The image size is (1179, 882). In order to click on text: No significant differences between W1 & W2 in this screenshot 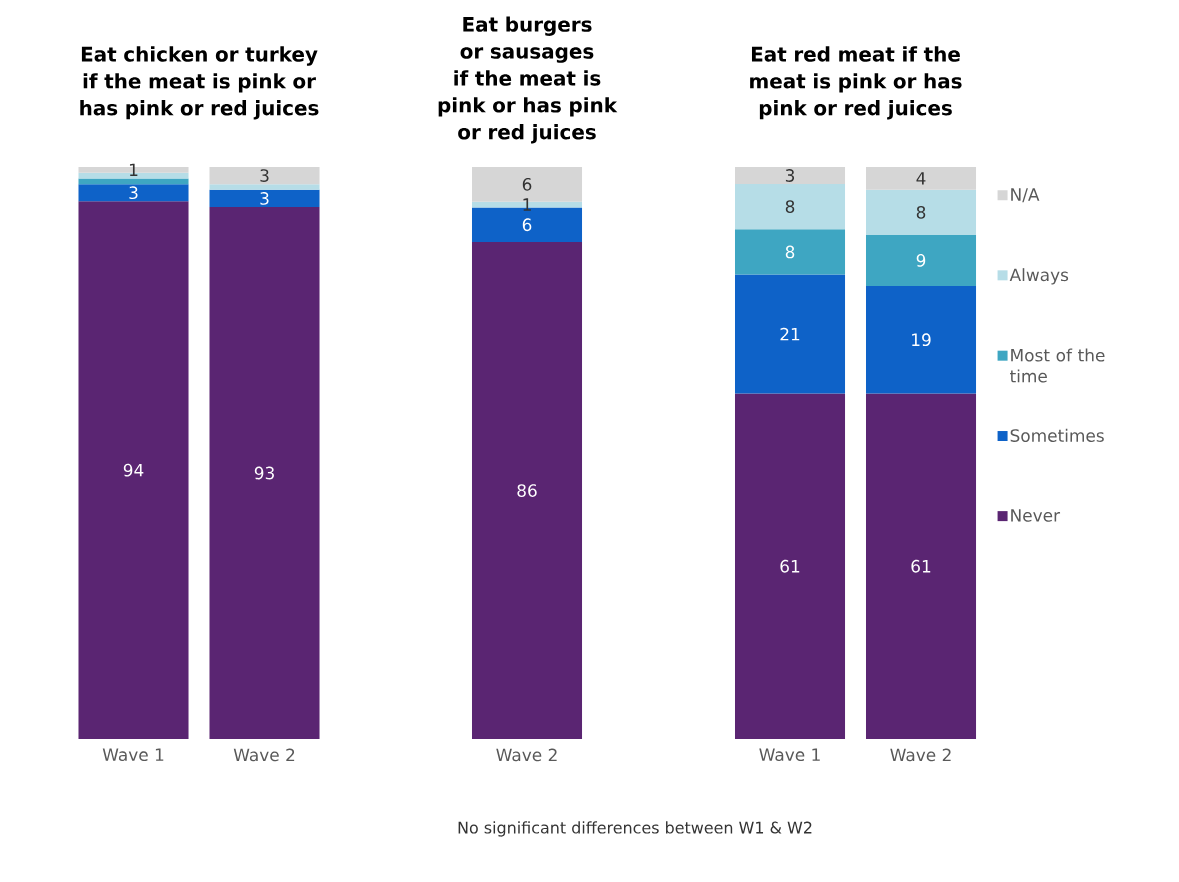, I will do `click(635, 829)`.